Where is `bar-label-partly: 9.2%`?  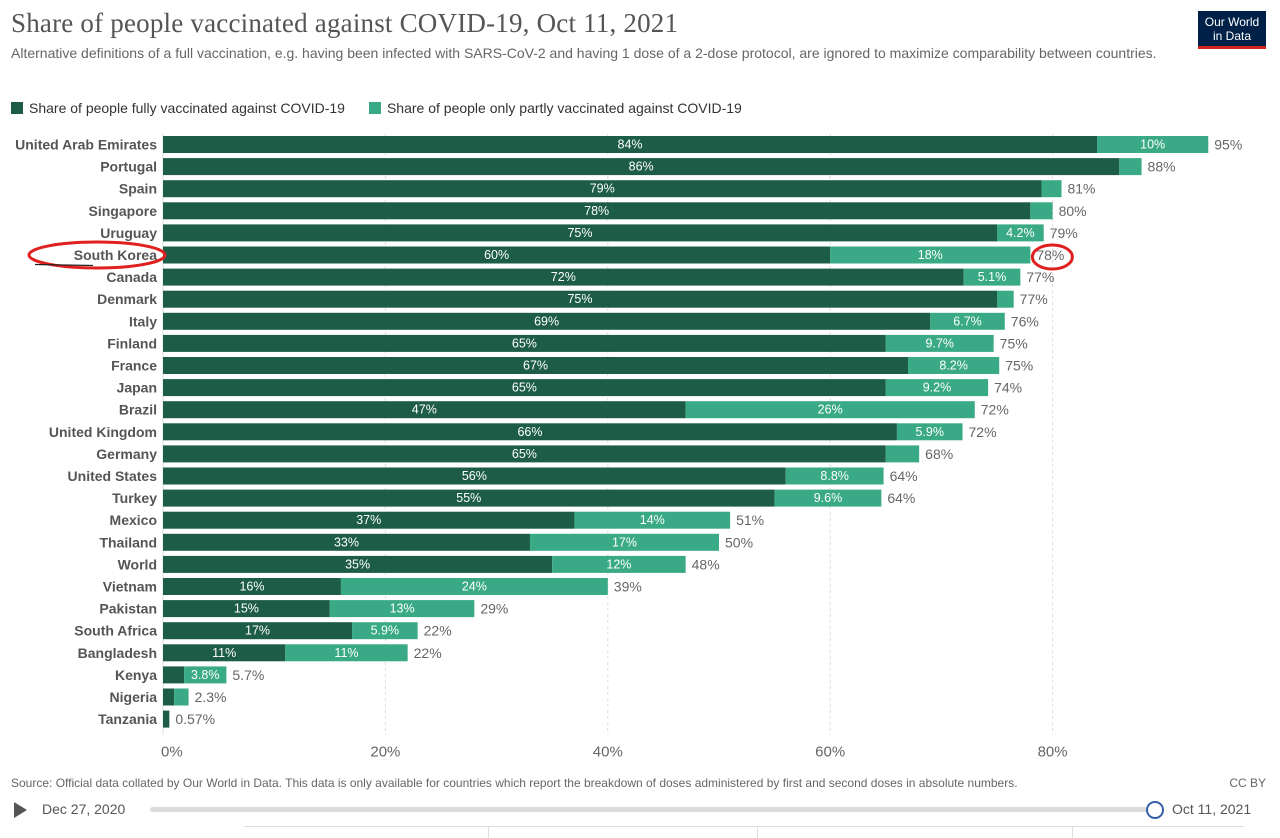
bar-label-partly: 9.2% is located at coordinates (937, 388).